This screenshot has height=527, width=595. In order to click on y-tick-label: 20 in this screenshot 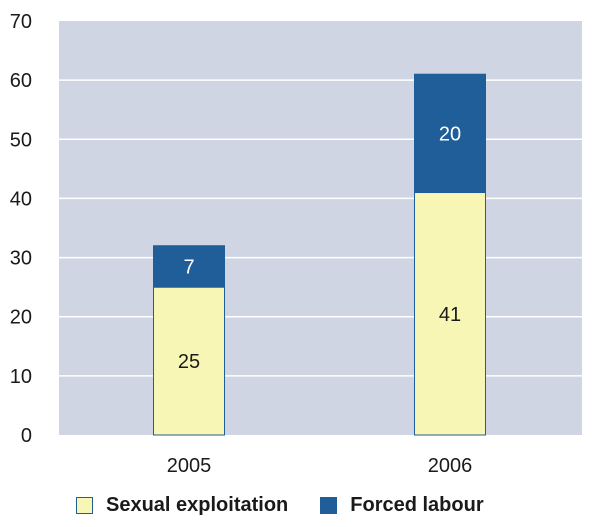, I will do `click(21, 318)`.